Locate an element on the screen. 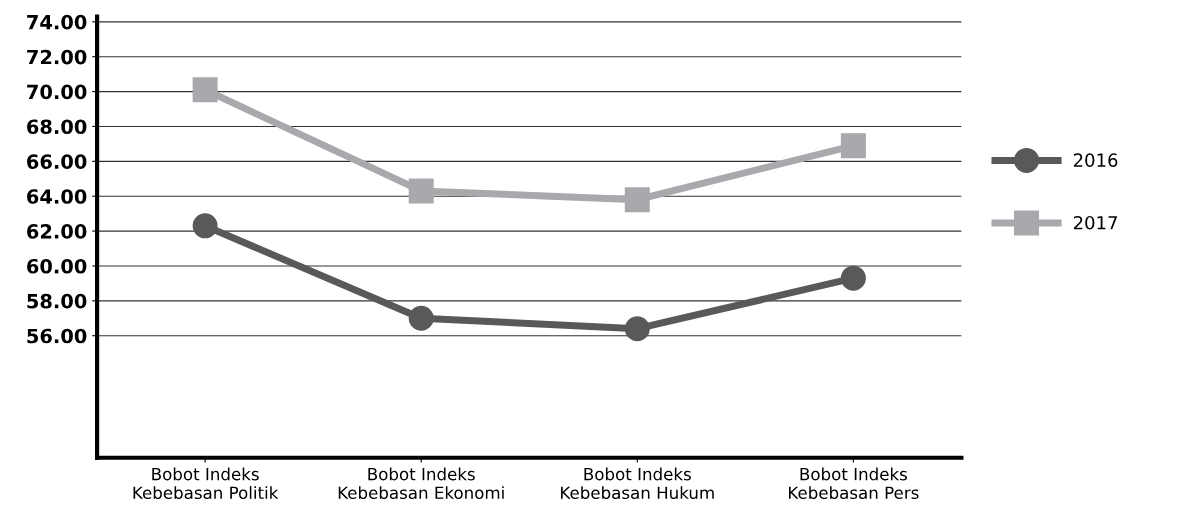 This screenshot has height=519, width=1184. y-tick-label: 58.00 is located at coordinates (57, 301).